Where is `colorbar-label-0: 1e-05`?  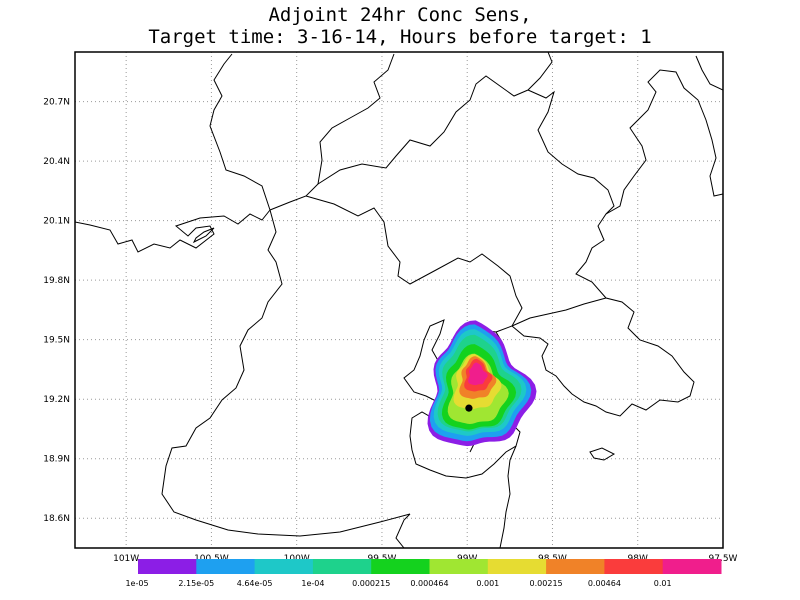 colorbar-label-0: 1e-05 is located at coordinates (136, 583).